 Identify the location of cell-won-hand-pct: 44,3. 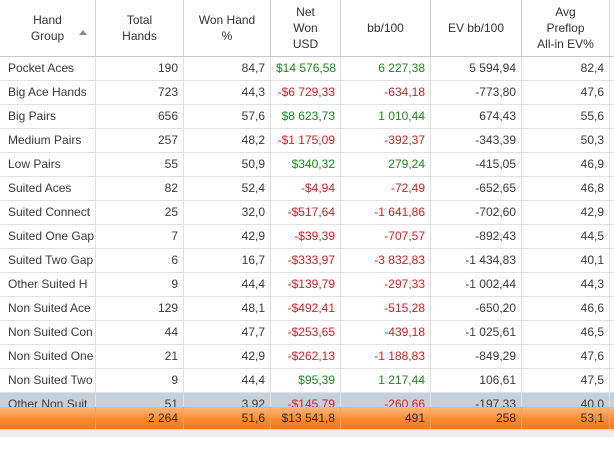
(227, 92).